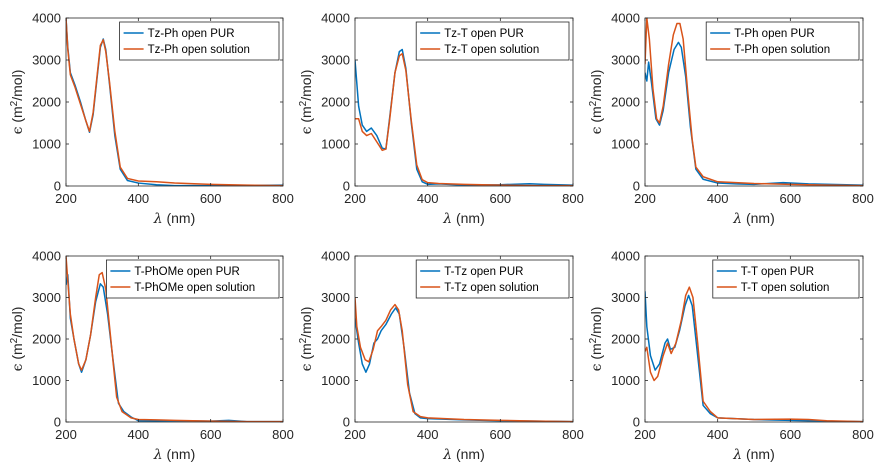  I want to click on legend-label-2: T-Ph open solution, so click(782, 50).